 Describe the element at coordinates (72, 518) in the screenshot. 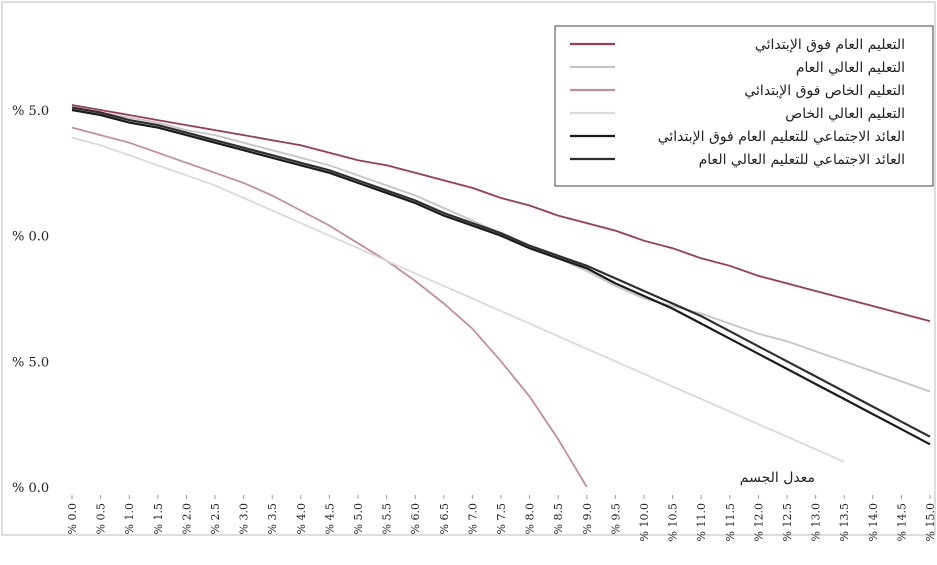

I see `x-tick-label: % 0.0` at that location.